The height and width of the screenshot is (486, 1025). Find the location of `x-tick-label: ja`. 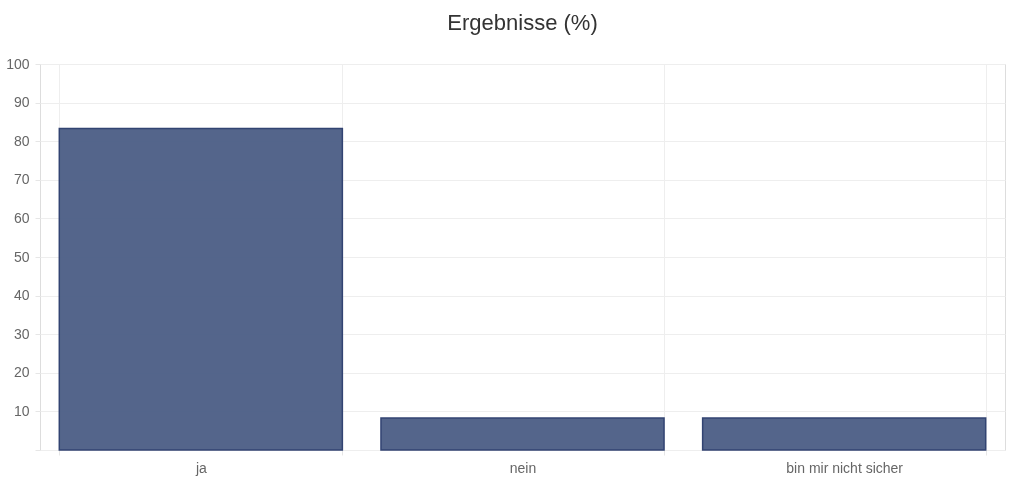

x-tick-label: ja is located at coordinates (200, 467).